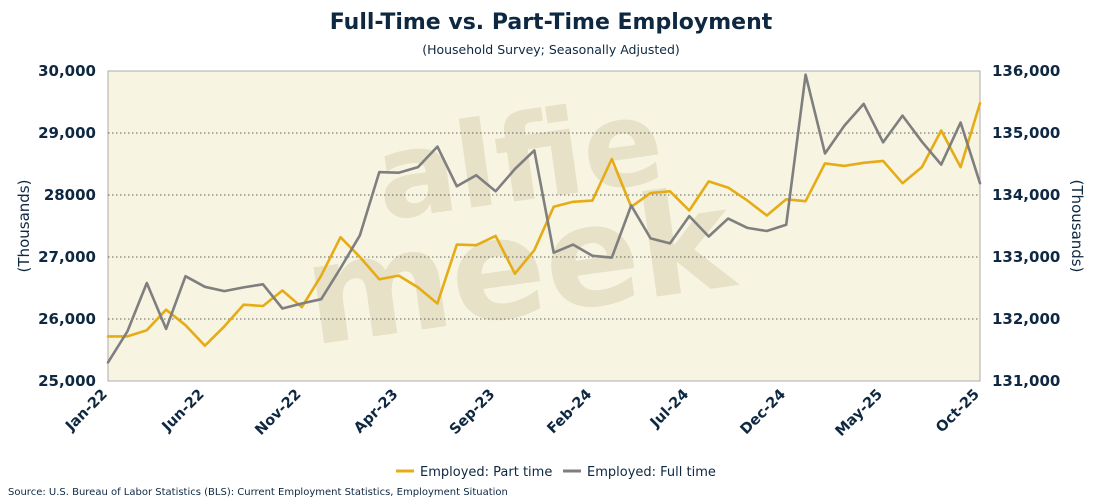  Describe the element at coordinates (67, 226) in the screenshot. I see `y-axis-left: 25,000 26,000 27,000 28000 29,000 30,000` at that location.